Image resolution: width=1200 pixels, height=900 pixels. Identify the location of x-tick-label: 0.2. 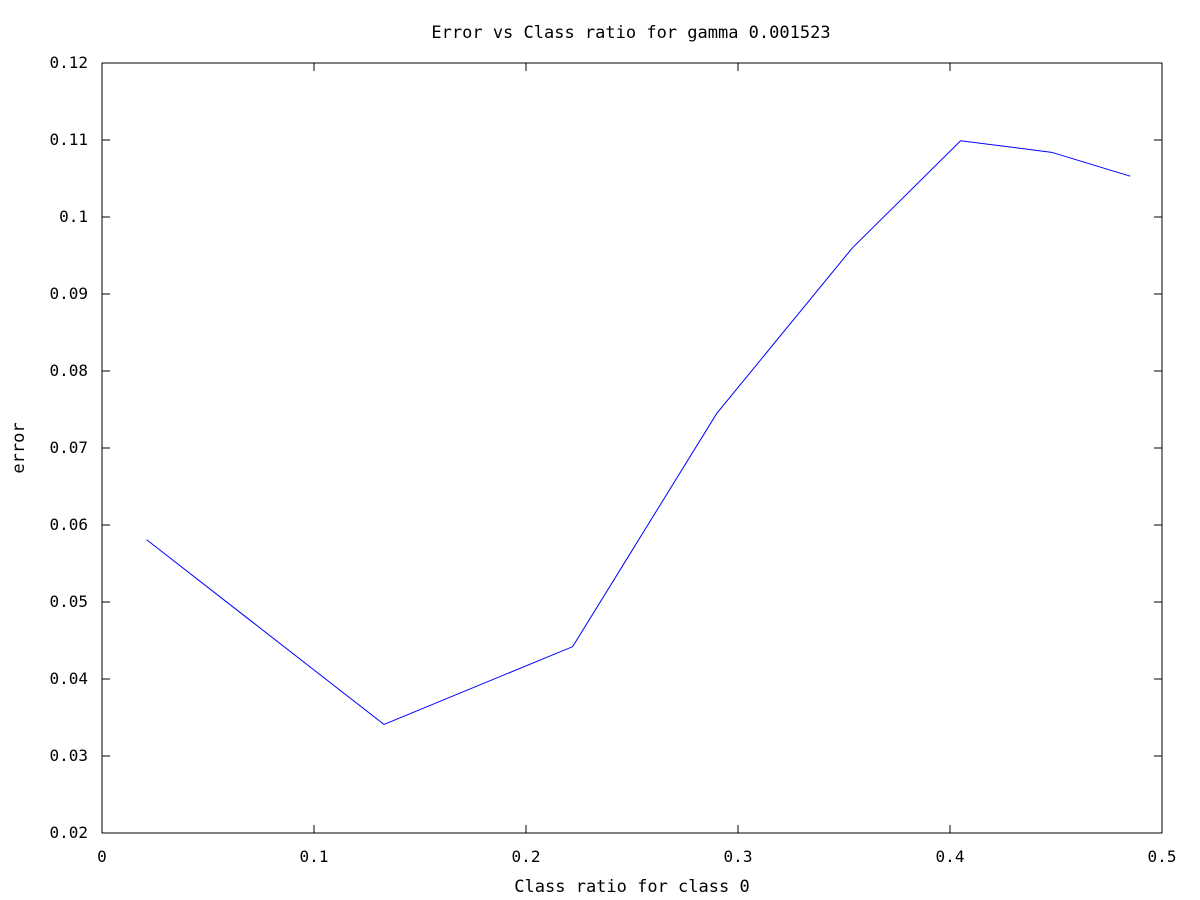
(526, 856).